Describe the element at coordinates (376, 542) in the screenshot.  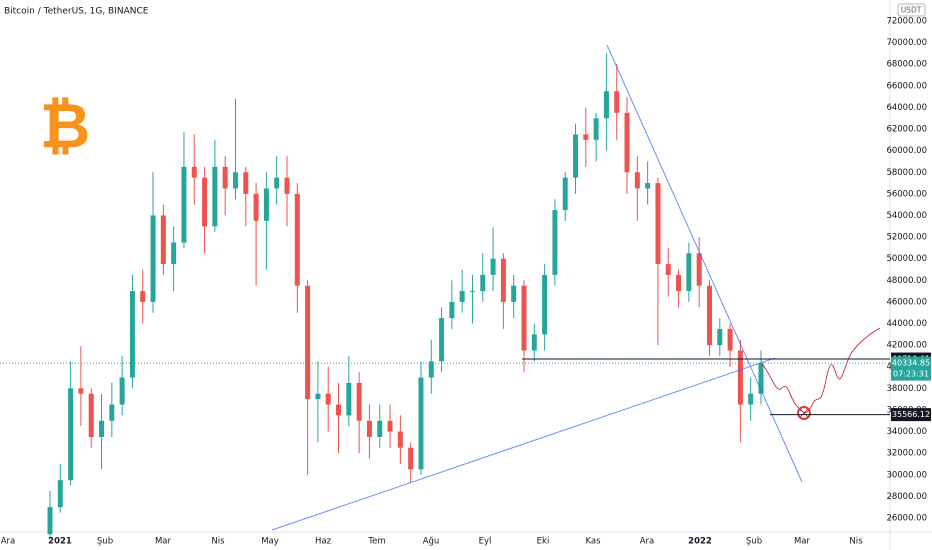
I see `x-tick-label: Tem` at that location.